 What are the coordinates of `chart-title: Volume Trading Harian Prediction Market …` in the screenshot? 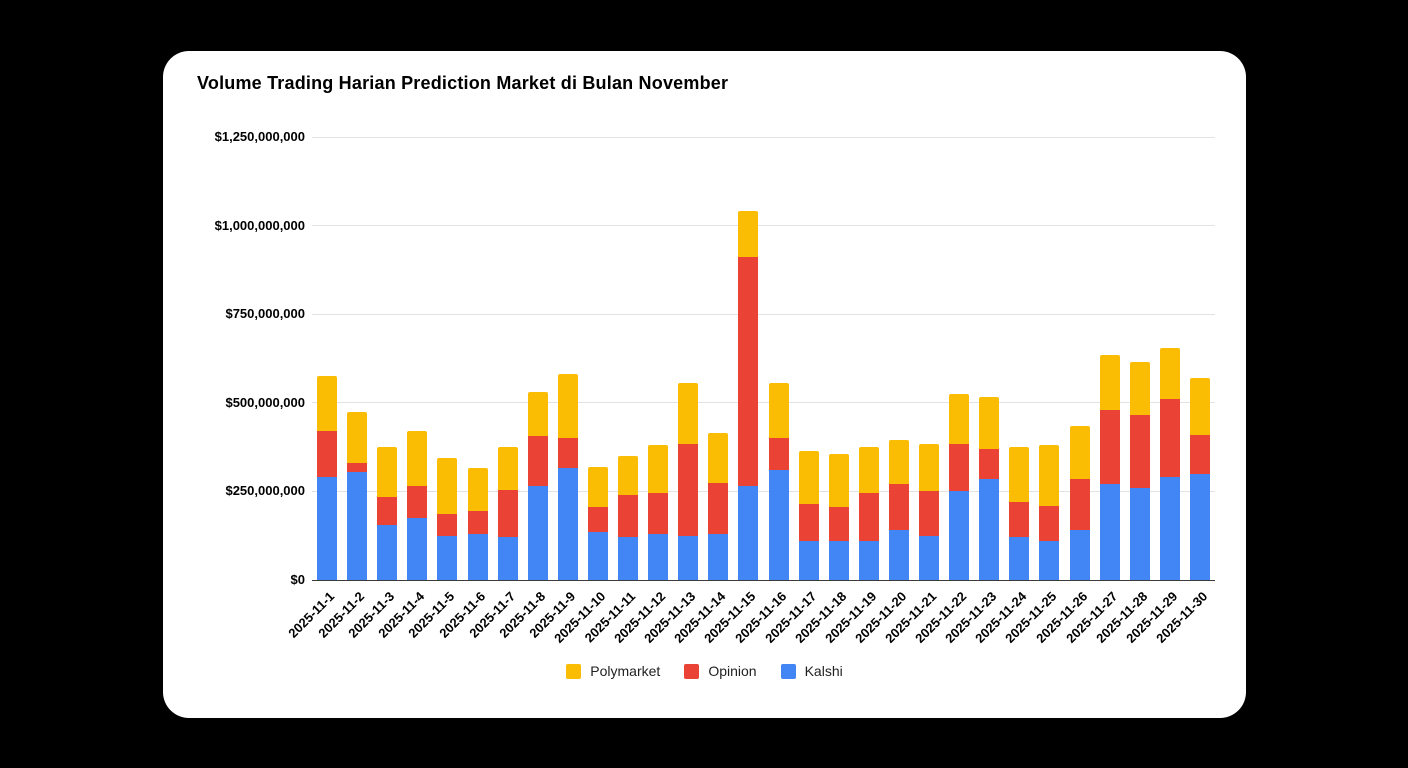 It's located at (463, 83).